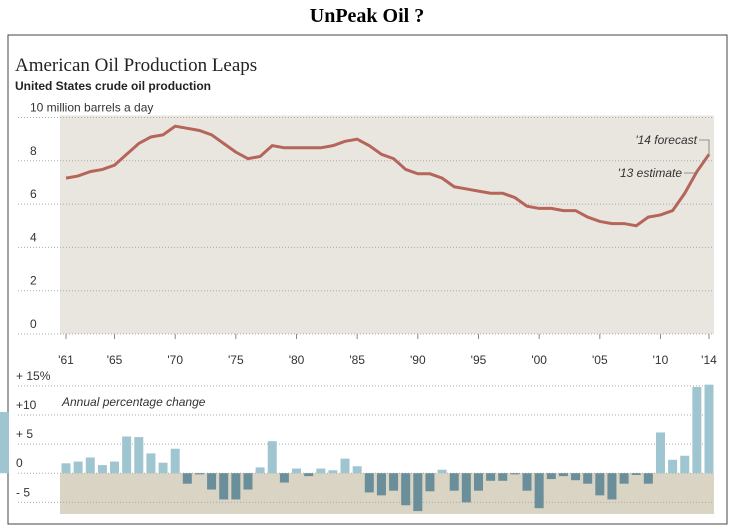 Image resolution: width=735 pixels, height=530 pixels. What do you see at coordinates (418, 360) in the screenshot?
I see `x-tick-label: '90` at bounding box center [418, 360].